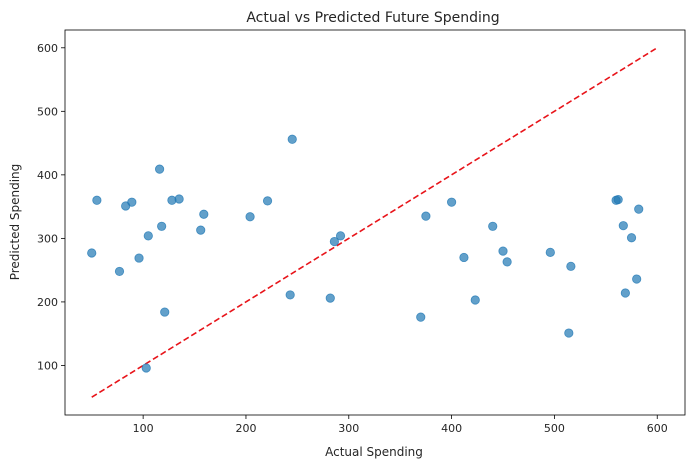  What do you see at coordinates (245, 428) in the screenshot?
I see `x-tick-label: 200` at bounding box center [245, 428].